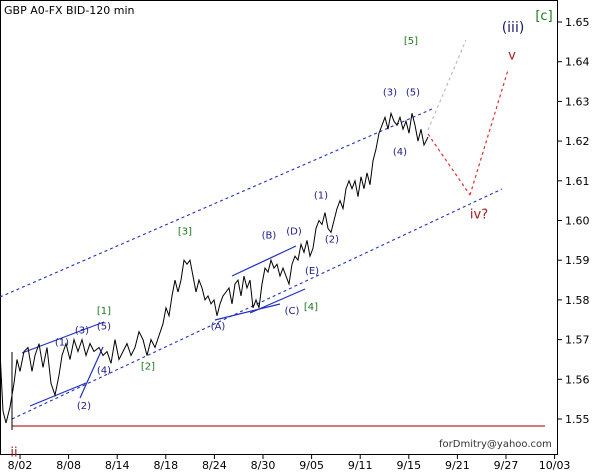 Image resolution: width=592 pixels, height=473 pixels. I want to click on x-tick-label: 8/24, so click(214, 465).